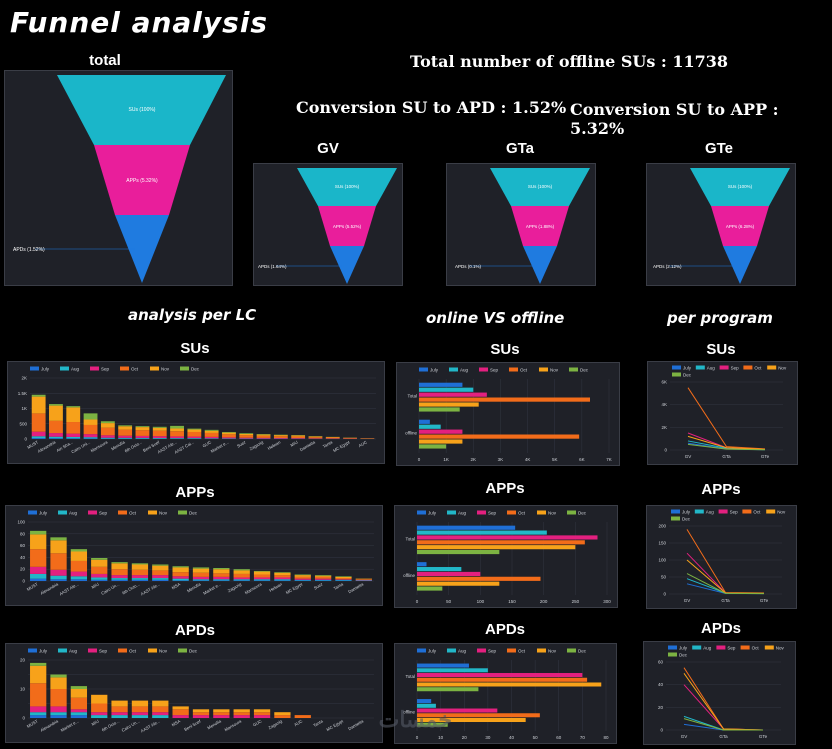  Describe the element at coordinates (725, 600) in the screenshot. I see `x-tick-label: GTa` at that location.